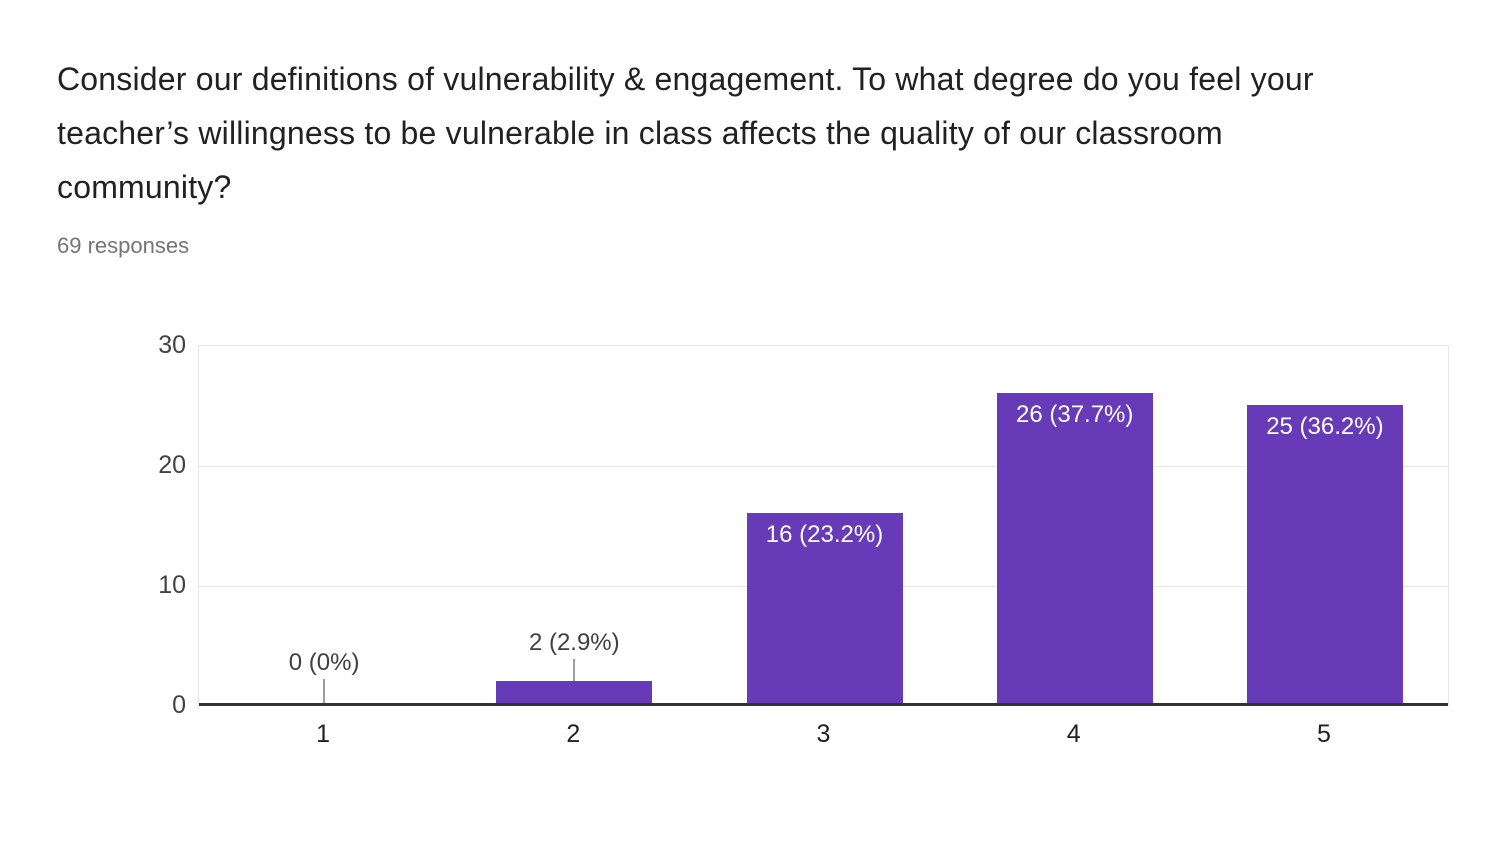 Image resolution: width=1500 pixels, height=842 pixels. Describe the element at coordinates (823, 734) in the screenshot. I see `x-axis-label: 3` at that location.